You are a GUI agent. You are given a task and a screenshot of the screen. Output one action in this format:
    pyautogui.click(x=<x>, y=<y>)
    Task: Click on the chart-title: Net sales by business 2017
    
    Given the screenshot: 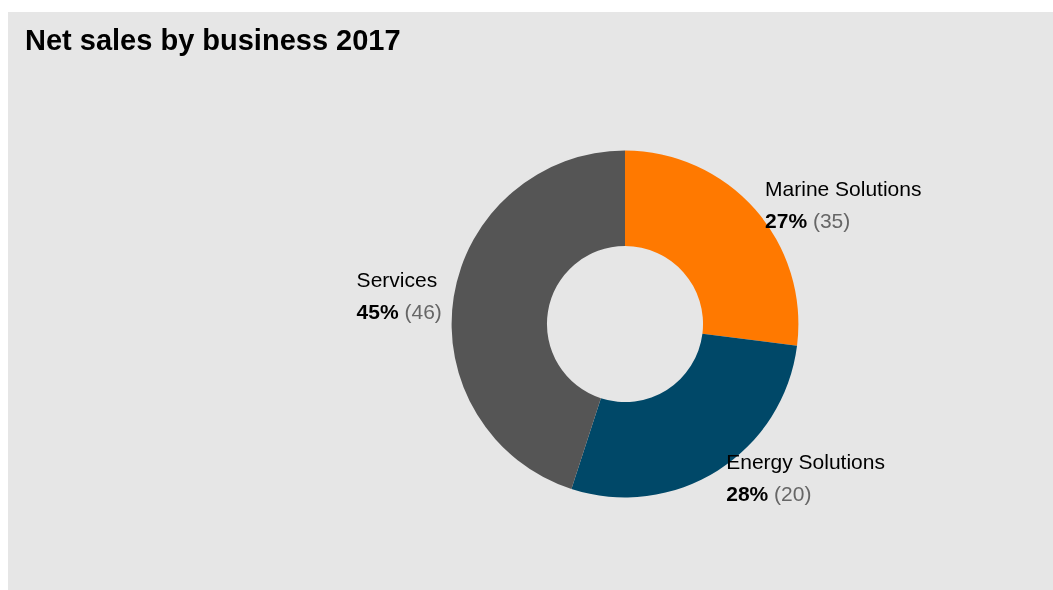 What is the action you would take?
    pyautogui.click(x=213, y=39)
    